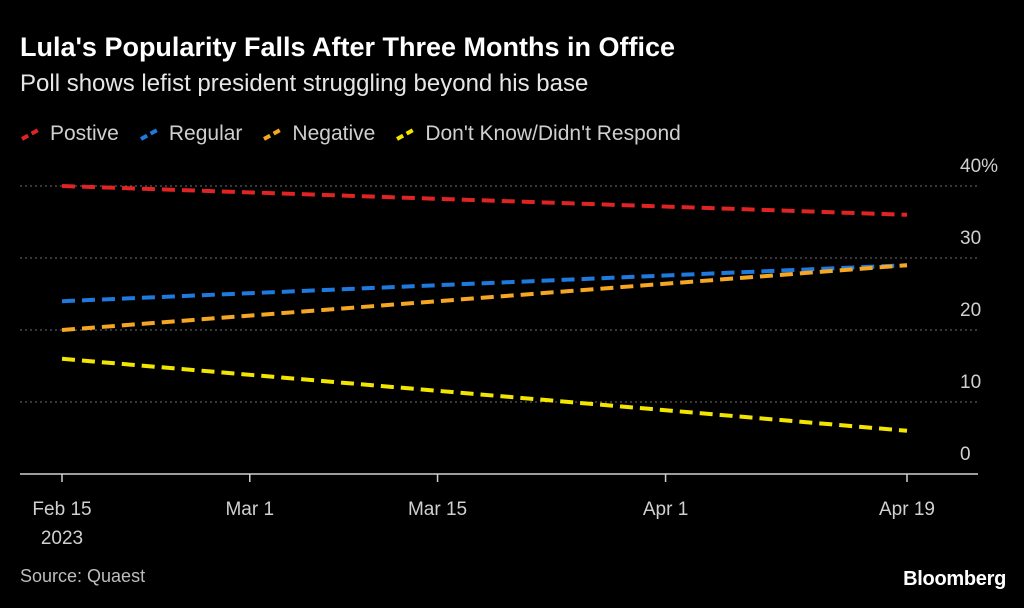  I want to click on legend-item-regular: Regular, so click(191, 134).